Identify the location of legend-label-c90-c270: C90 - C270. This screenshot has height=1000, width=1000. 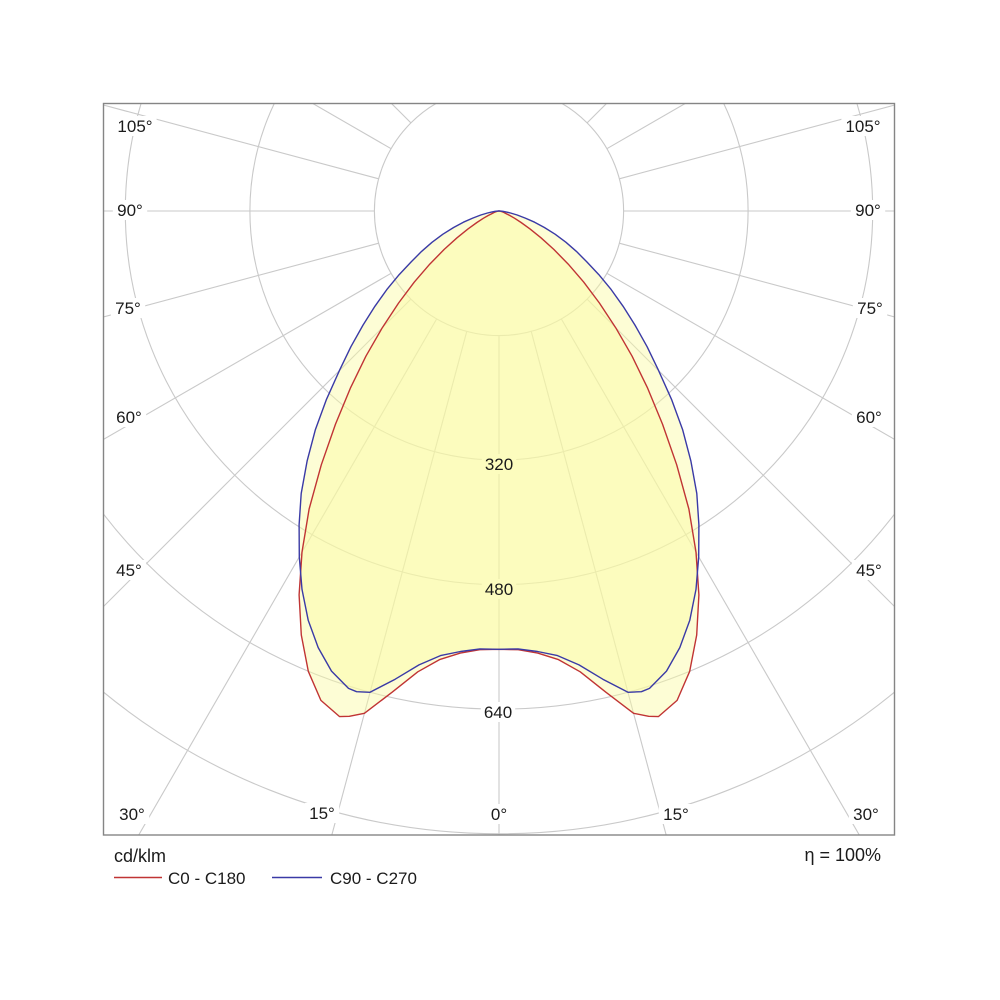
(373, 878).